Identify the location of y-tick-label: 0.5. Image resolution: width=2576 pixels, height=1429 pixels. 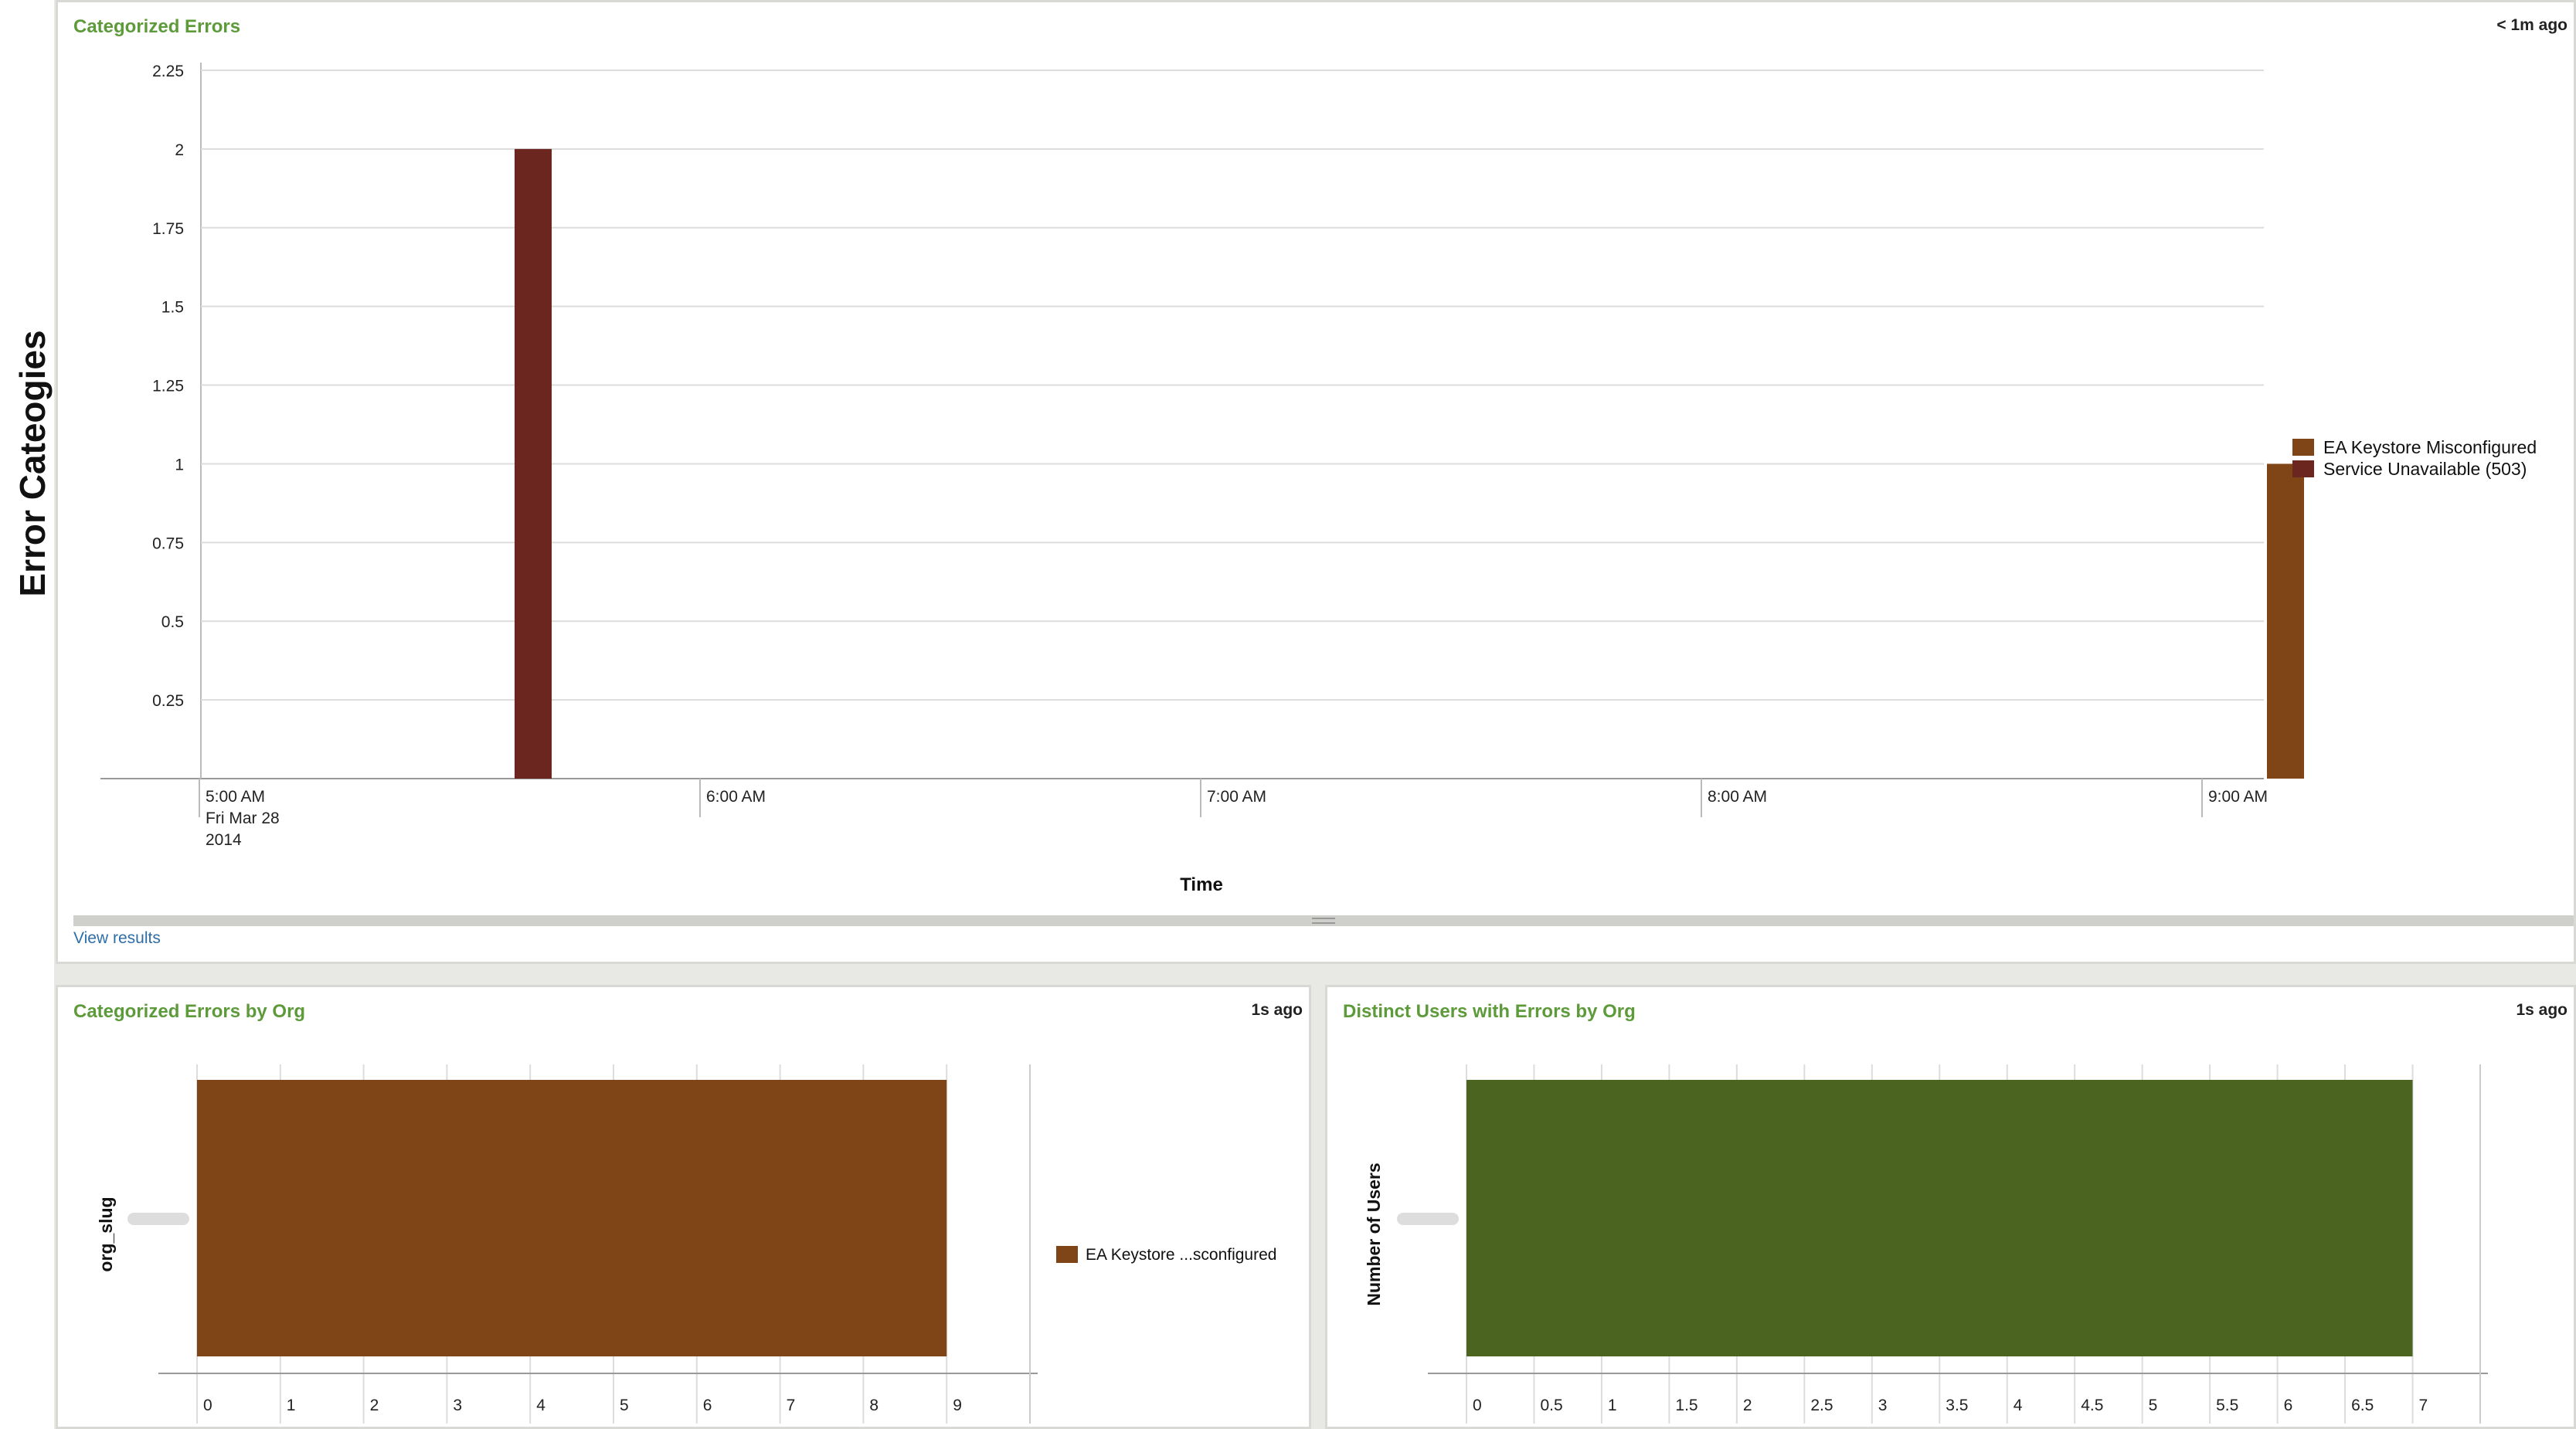
(172, 622).